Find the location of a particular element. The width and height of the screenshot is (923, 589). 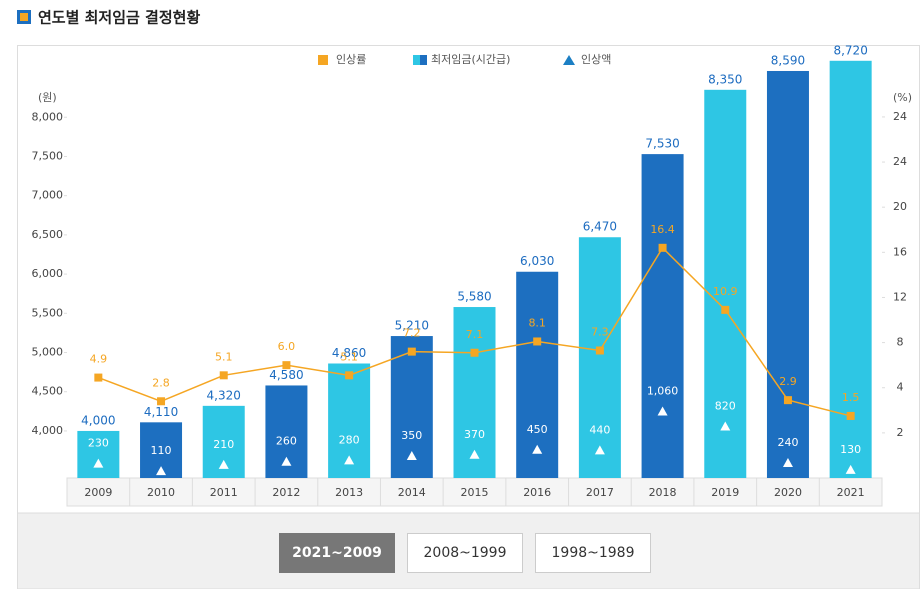

y-tick-label: 7,000 is located at coordinates (48, 195).